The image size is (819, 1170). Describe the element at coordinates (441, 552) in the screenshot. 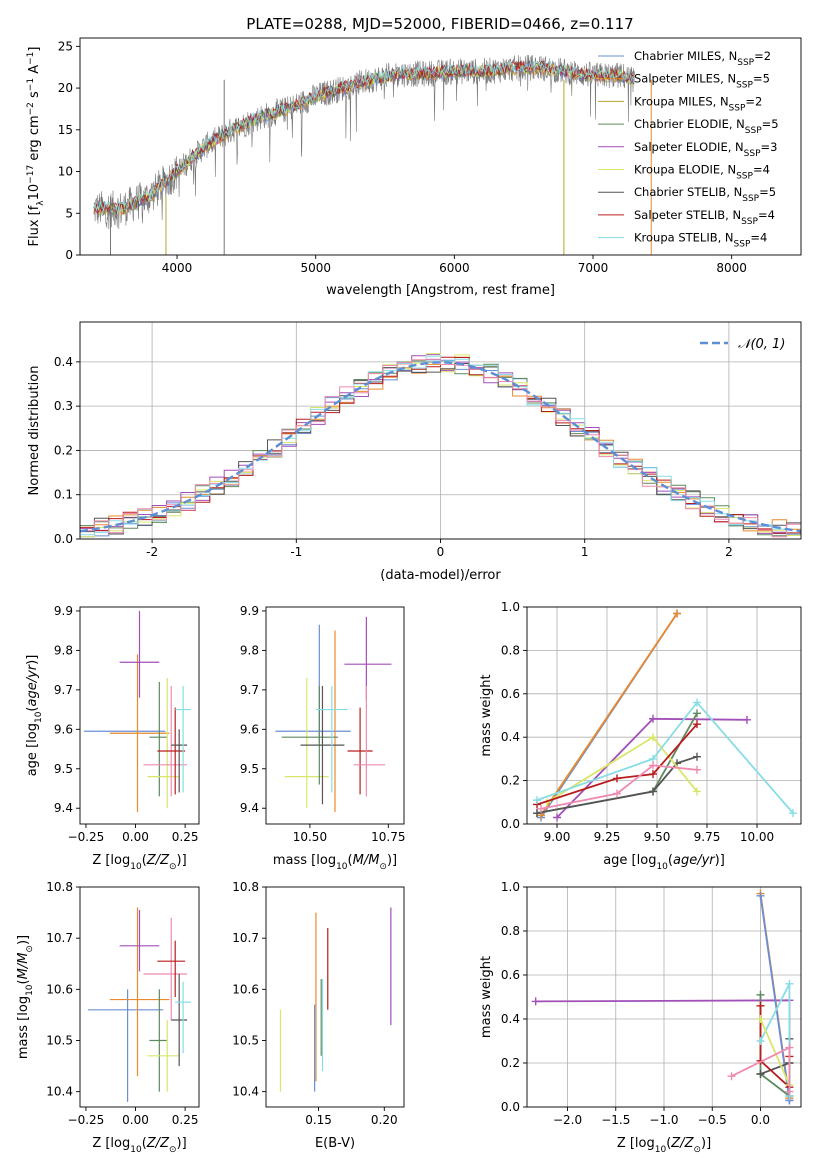

I see `x-tick-label: 0` at that location.